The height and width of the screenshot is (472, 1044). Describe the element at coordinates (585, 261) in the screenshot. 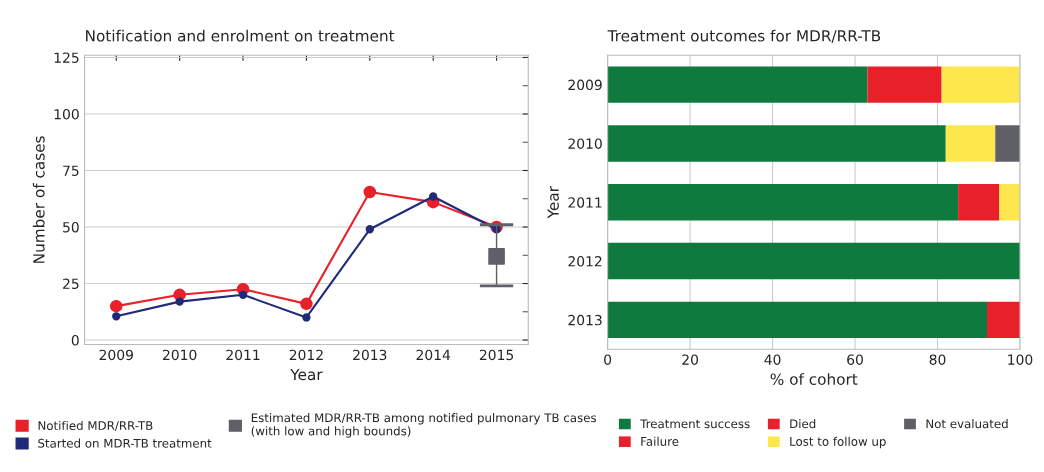

I see `y-tick-label: 2012` at that location.